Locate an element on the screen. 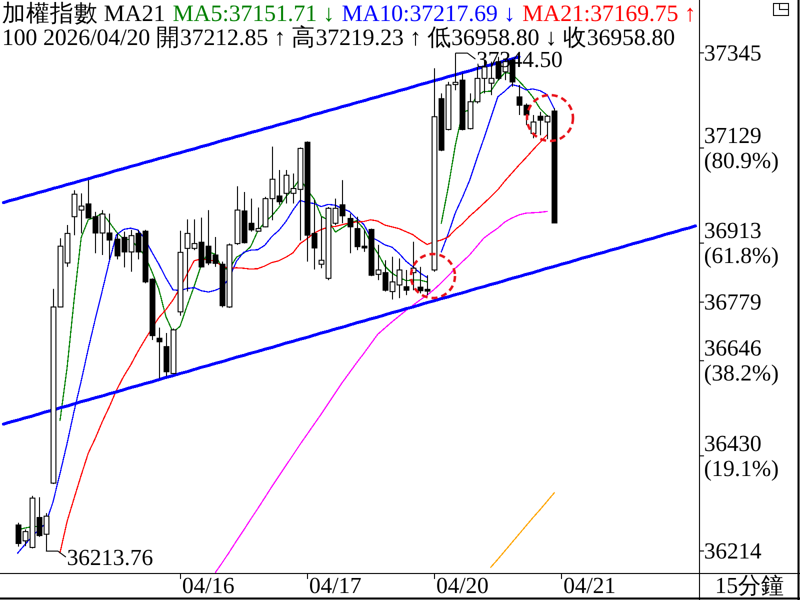 The width and height of the screenshot is (800, 600). x-tick-label: 04/21 is located at coordinates (589, 585).